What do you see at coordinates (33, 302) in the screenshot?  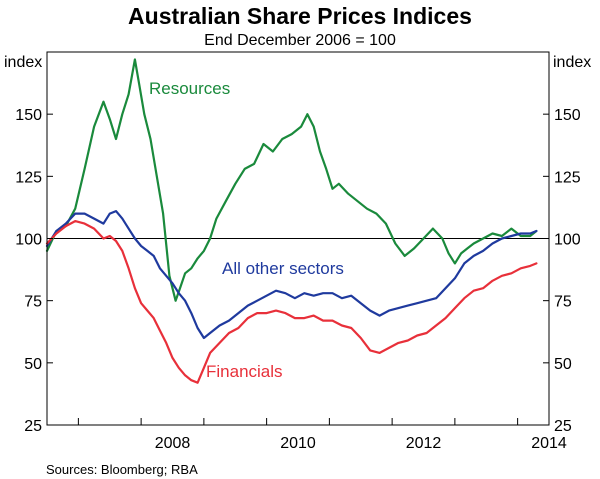 I see `y-tick-label-left: 75` at bounding box center [33, 302].